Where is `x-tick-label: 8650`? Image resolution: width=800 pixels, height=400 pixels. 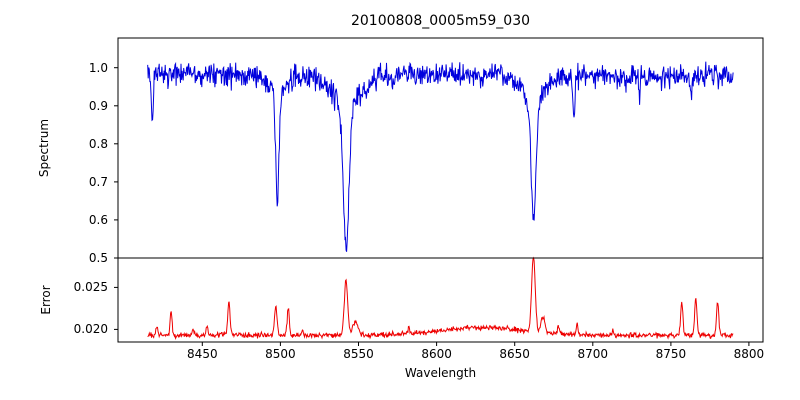
x-tick-label: 8650 is located at coordinates (514, 354).